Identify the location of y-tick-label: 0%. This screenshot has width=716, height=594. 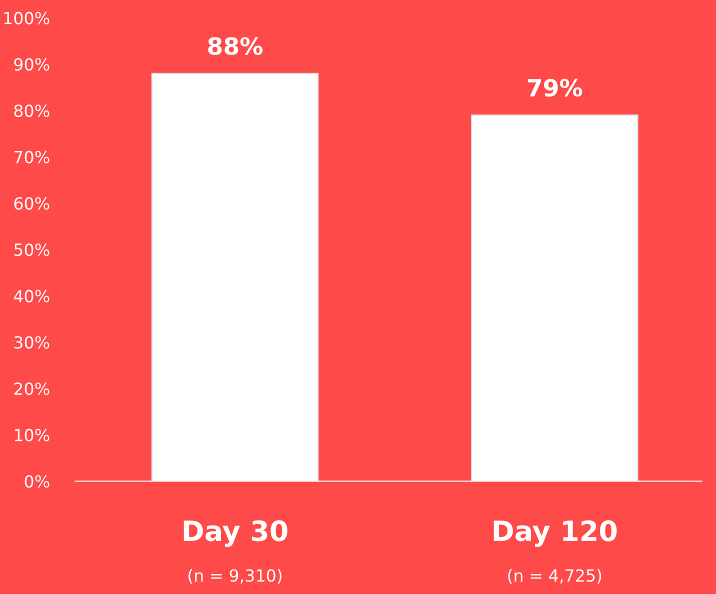
(37, 481).